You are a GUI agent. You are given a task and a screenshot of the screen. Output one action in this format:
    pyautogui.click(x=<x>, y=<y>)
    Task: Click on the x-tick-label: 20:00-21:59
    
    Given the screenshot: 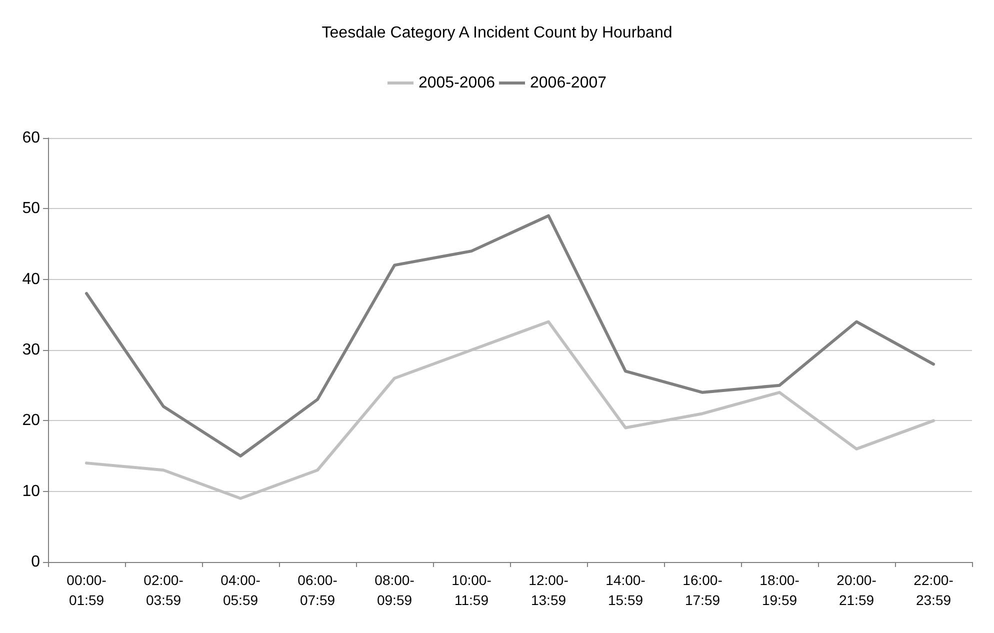 What is the action you would take?
    pyautogui.click(x=856, y=590)
    